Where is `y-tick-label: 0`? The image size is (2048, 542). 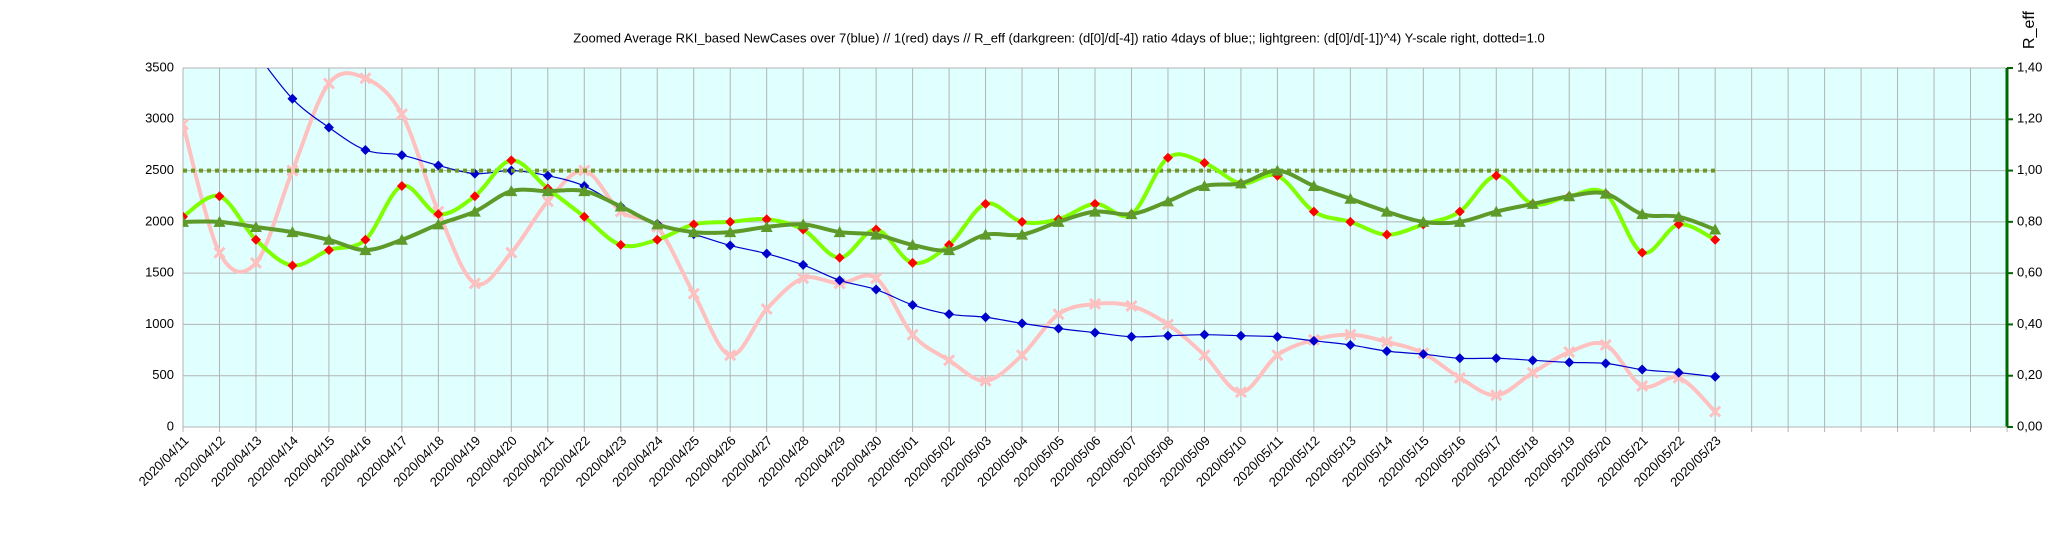
y-tick-label: 0 is located at coordinates (170, 425).